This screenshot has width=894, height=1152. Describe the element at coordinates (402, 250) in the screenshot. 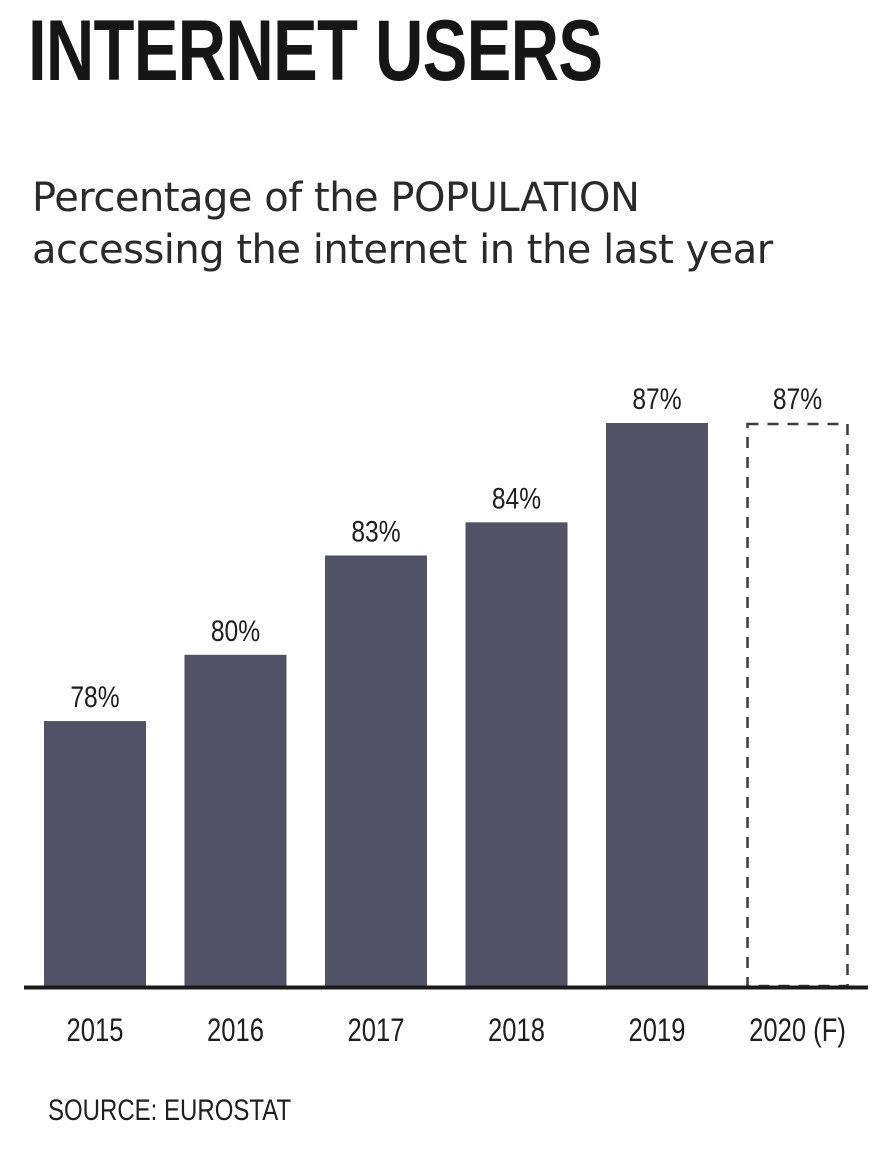

I see `subtitle-line-2: accessing the internet in the last year` at that location.